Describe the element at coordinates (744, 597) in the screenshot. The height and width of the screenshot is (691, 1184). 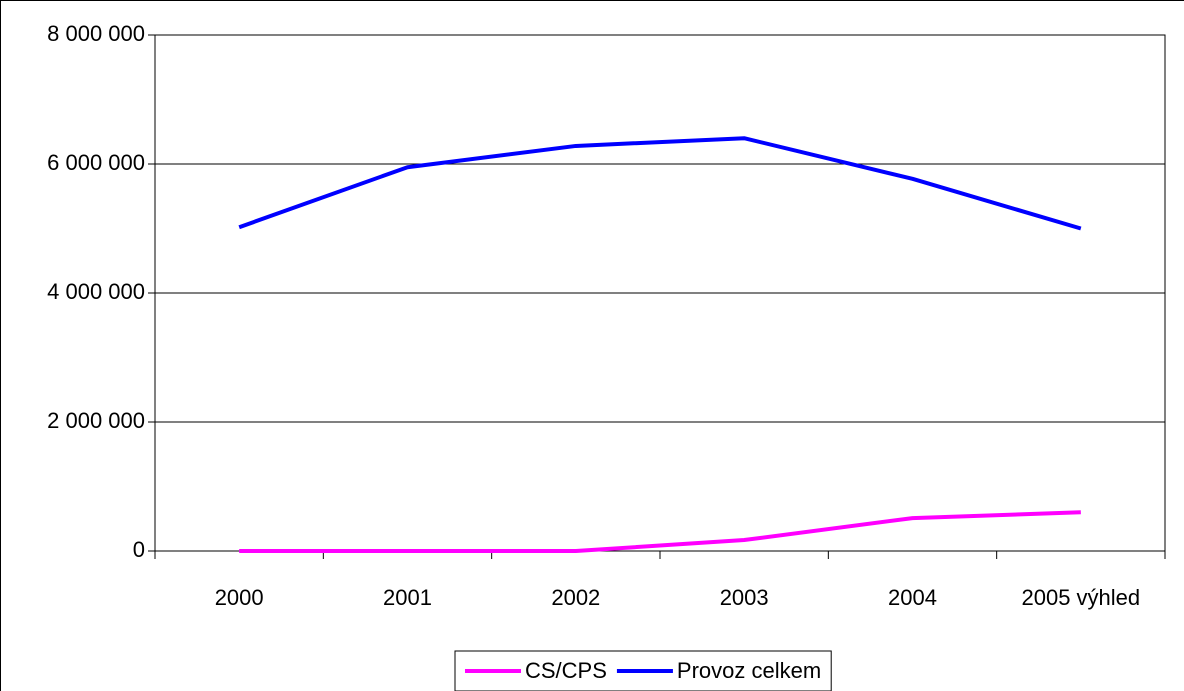
I see `x-tick-label: 2003` at that location.